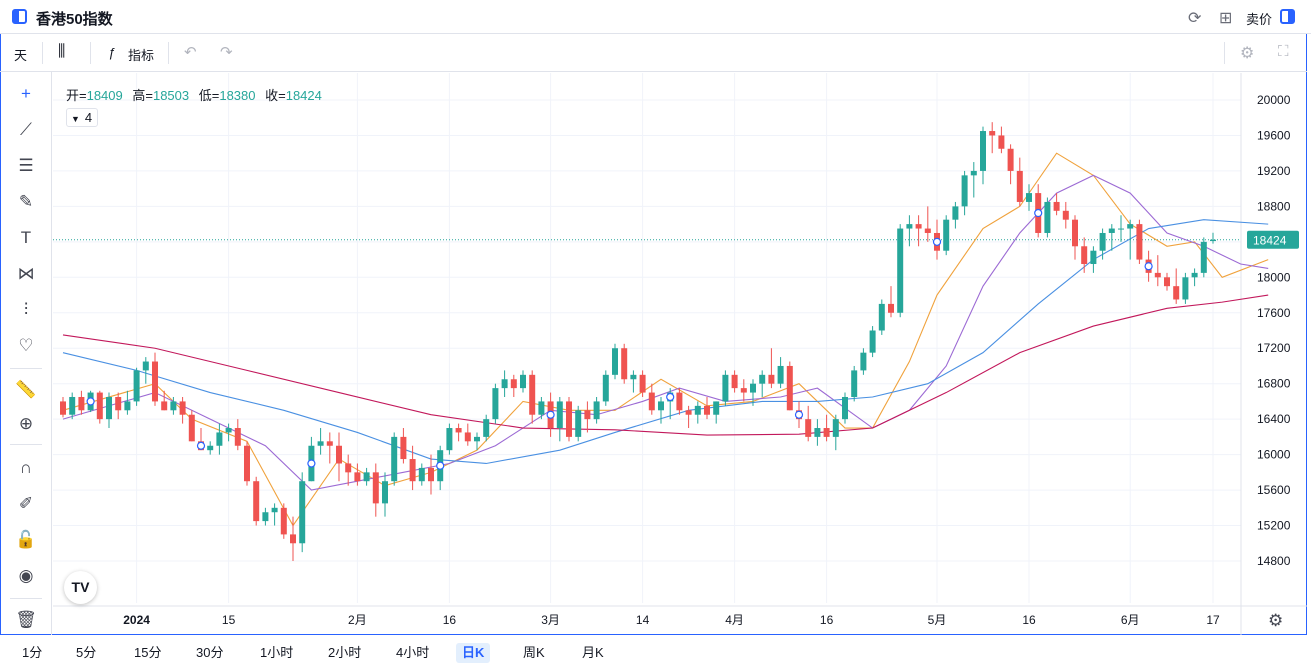  Describe the element at coordinates (80, 587) in the screenshot. I see `tradingview-logo: TV` at that location.